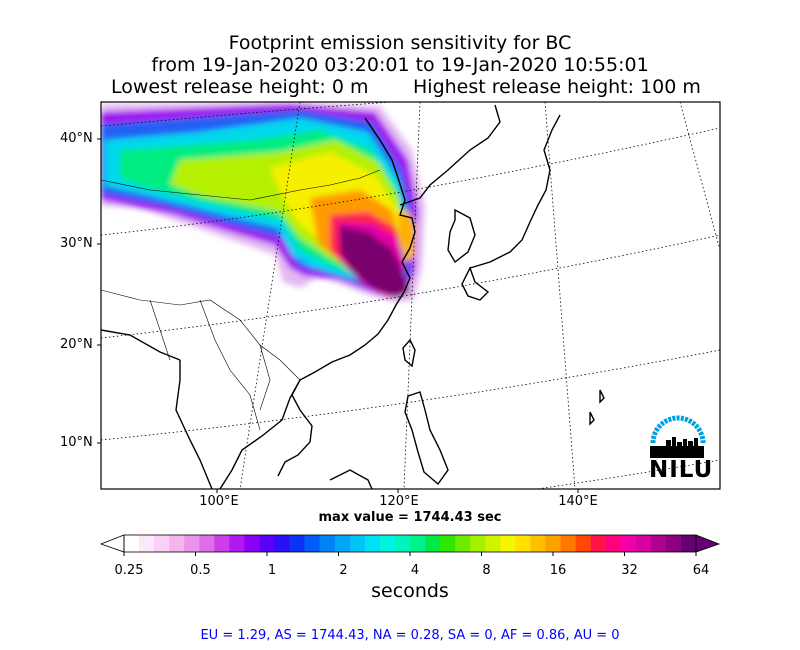 The width and height of the screenshot is (800, 650). Describe the element at coordinates (708, 543) in the screenshot. I see `colorbar-high-extend` at that location.